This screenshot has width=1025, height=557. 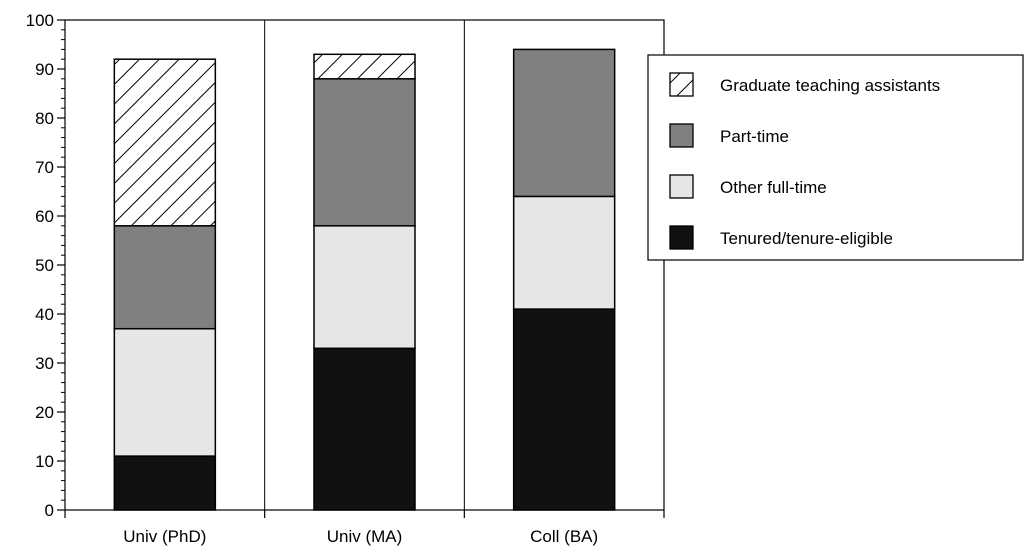 I want to click on x-category-label: Univ (MA), so click(x=365, y=536).